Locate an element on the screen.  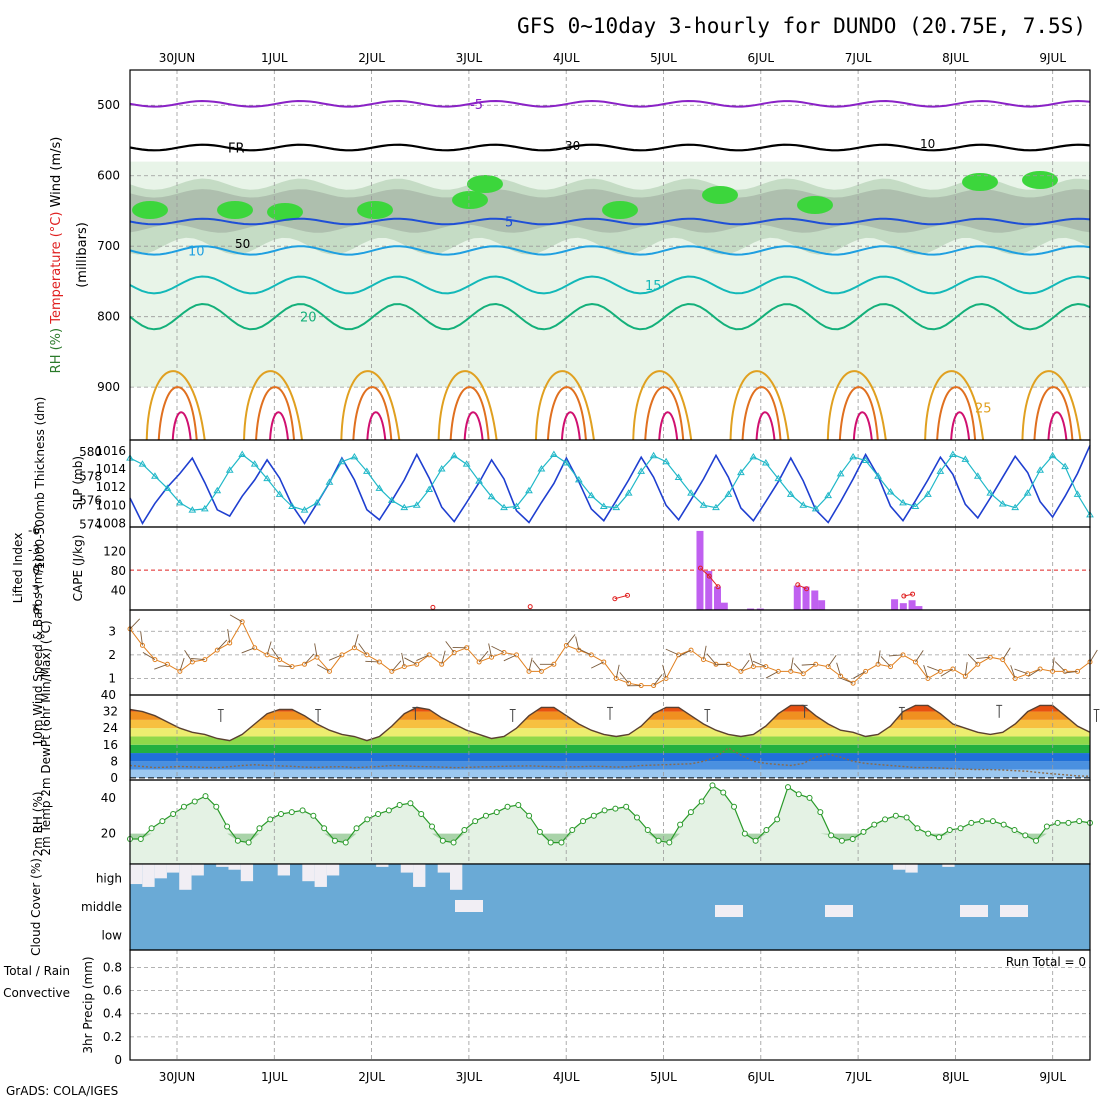
date-label-bottom: 3JUL is located at coordinates (469, 1077).